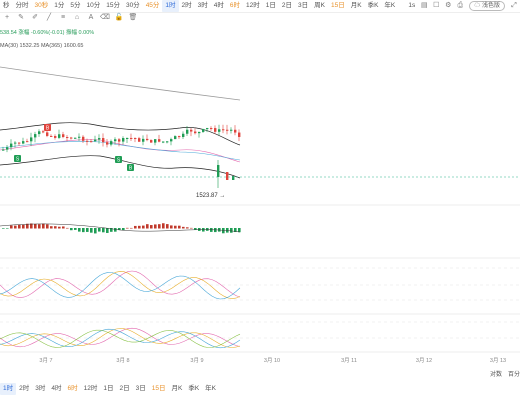 This screenshot has height=400, width=520. I want to click on bottom-interval-8: 3日, so click(140, 388).